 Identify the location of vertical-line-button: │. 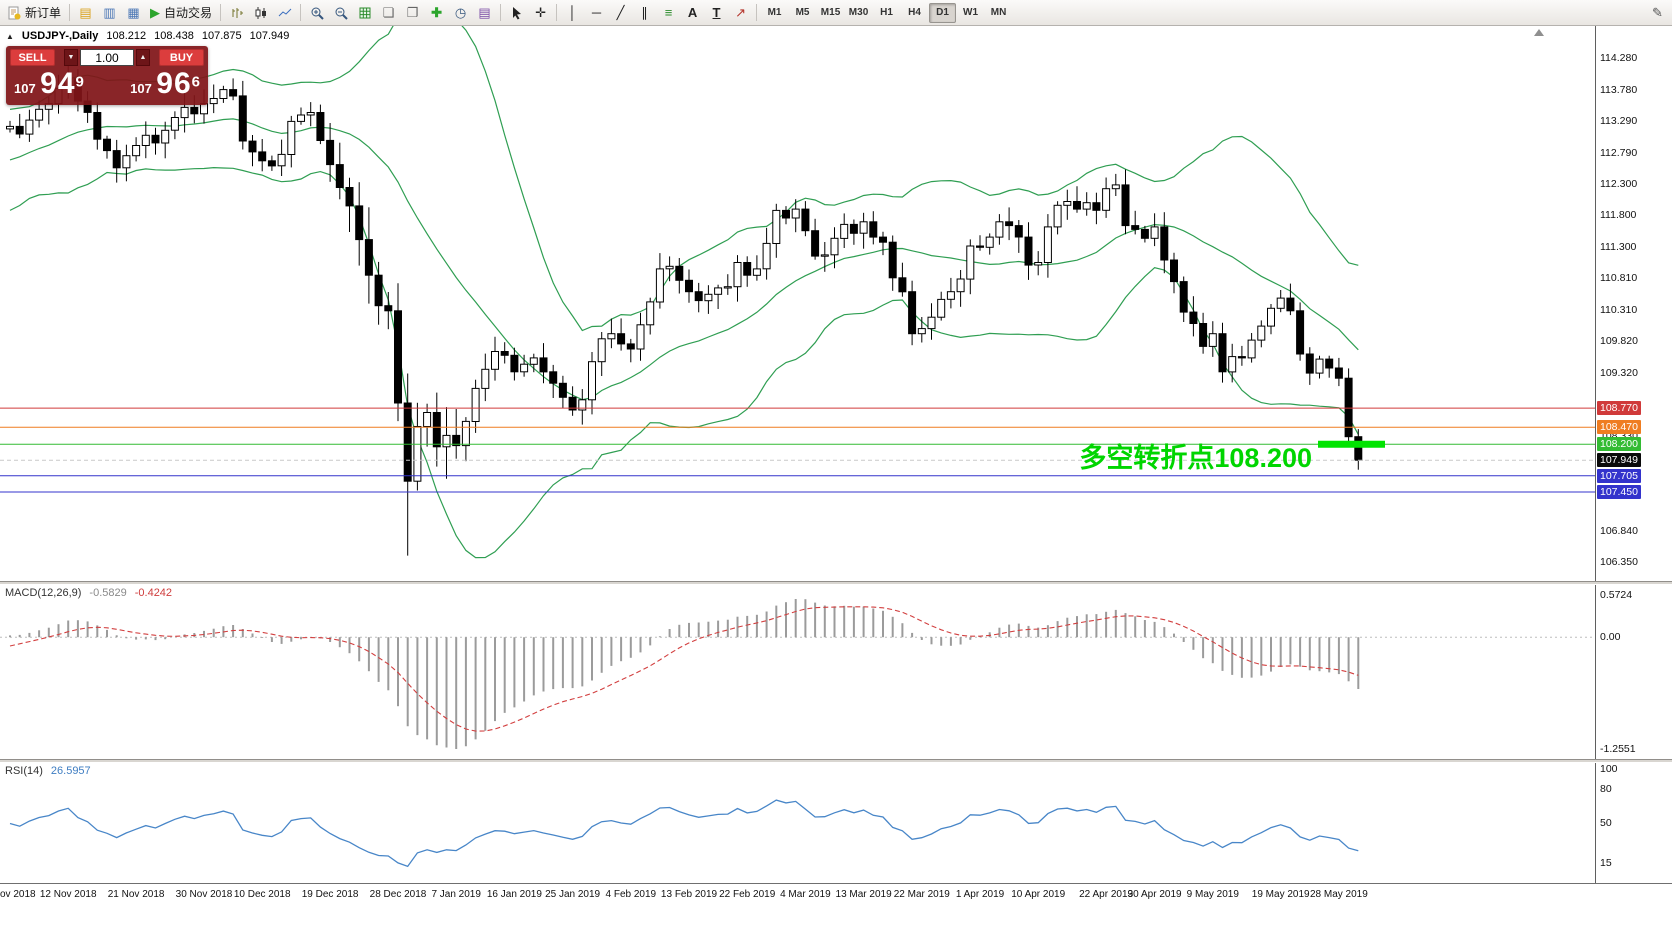
(572, 12).